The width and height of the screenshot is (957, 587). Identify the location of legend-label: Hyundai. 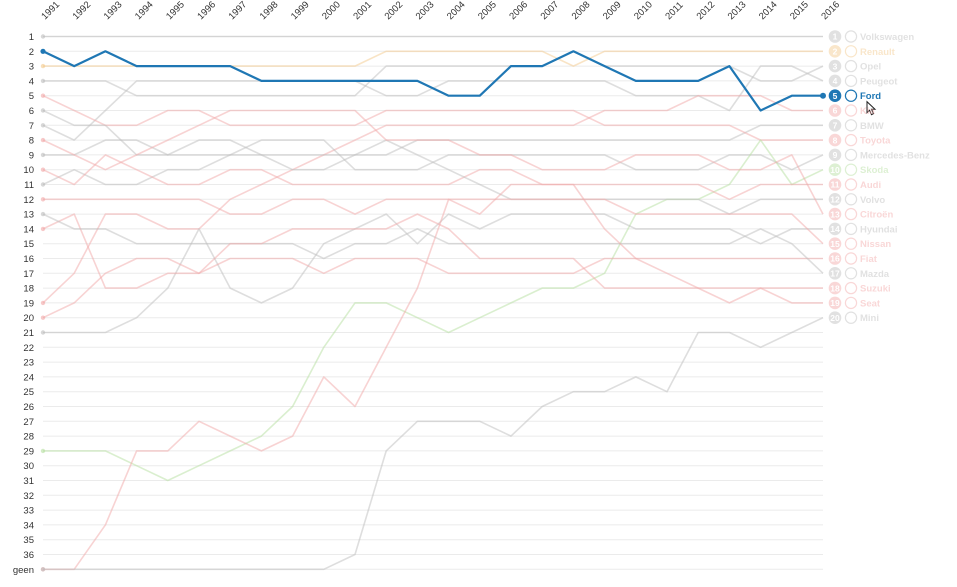
(878, 229).